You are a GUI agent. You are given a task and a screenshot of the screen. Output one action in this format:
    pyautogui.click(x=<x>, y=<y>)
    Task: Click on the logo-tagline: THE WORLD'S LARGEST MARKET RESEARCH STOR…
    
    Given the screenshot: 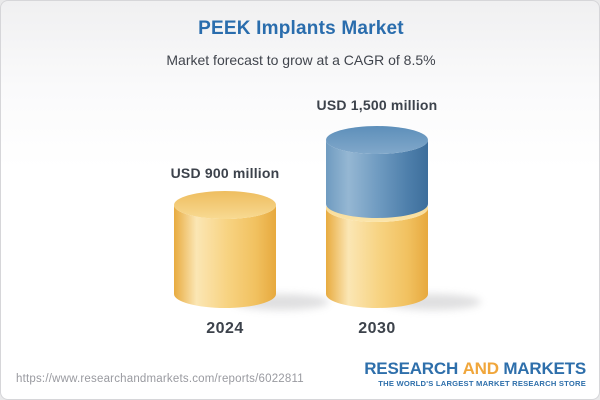 What is the action you would take?
    pyautogui.click(x=482, y=383)
    